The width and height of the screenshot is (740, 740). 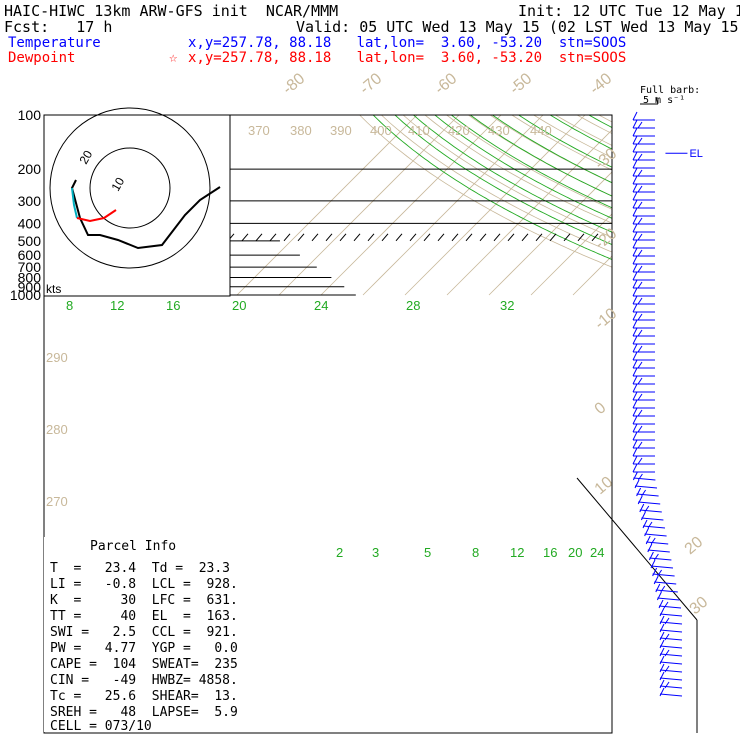 What do you see at coordinates (30, 267) in the screenshot?
I see `pressure-tick-label: 700` at bounding box center [30, 267].